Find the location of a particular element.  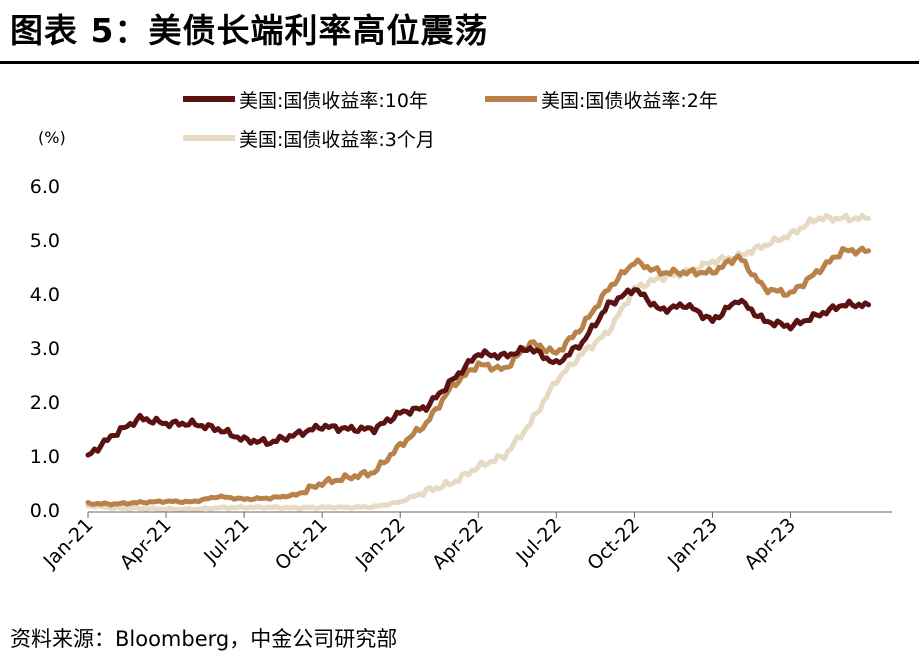

x-tick-label: Jan-21 is located at coordinates (68, 543).